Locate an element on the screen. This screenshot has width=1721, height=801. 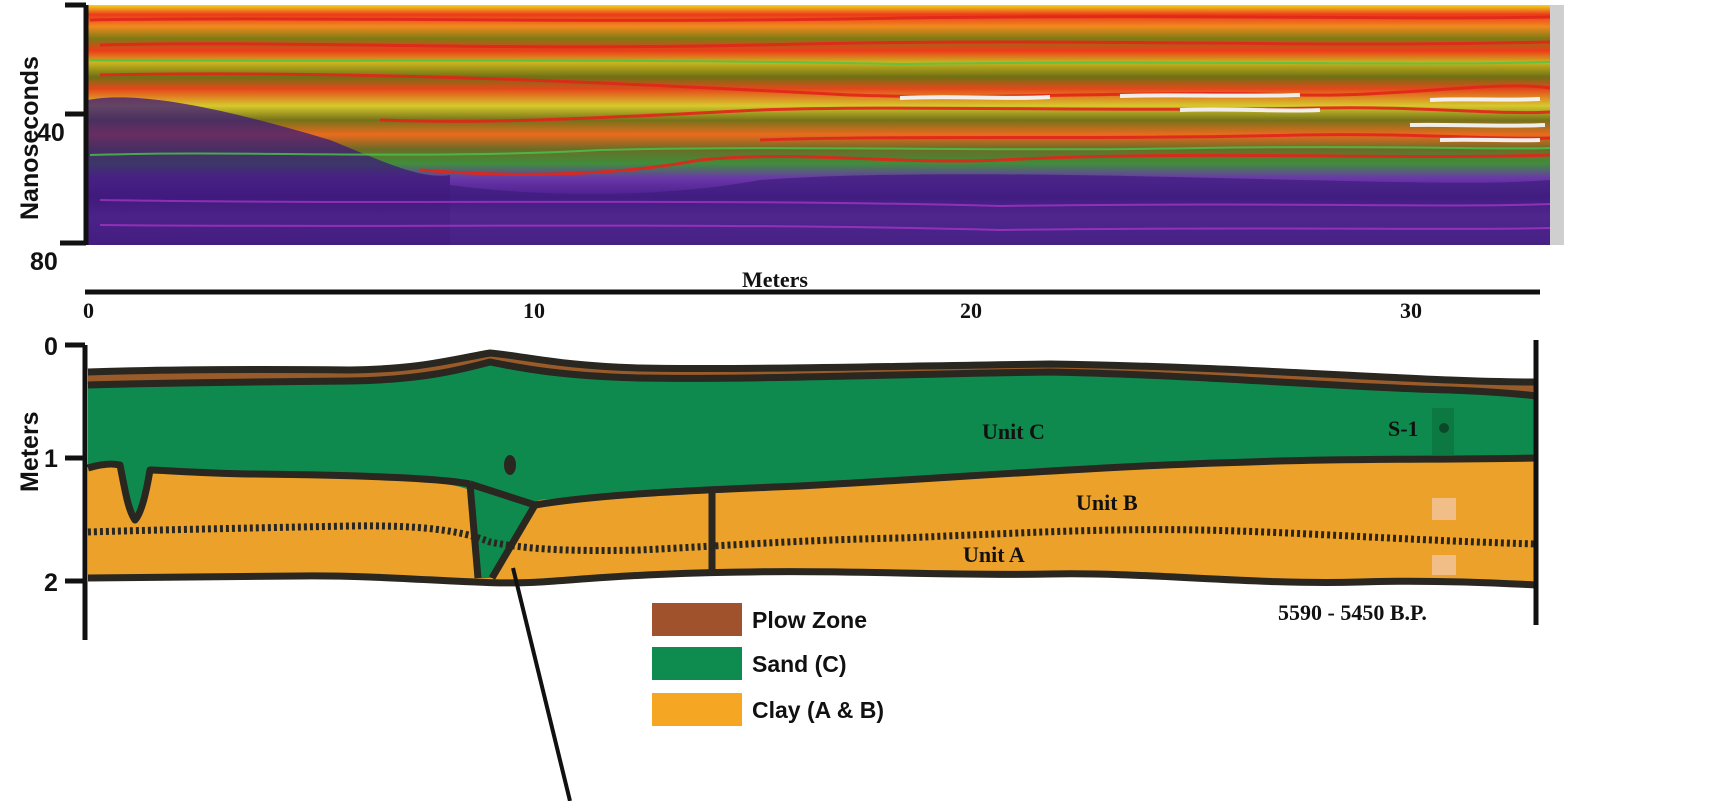
legend-swatch-plow-zone is located at coordinates (697, 619).